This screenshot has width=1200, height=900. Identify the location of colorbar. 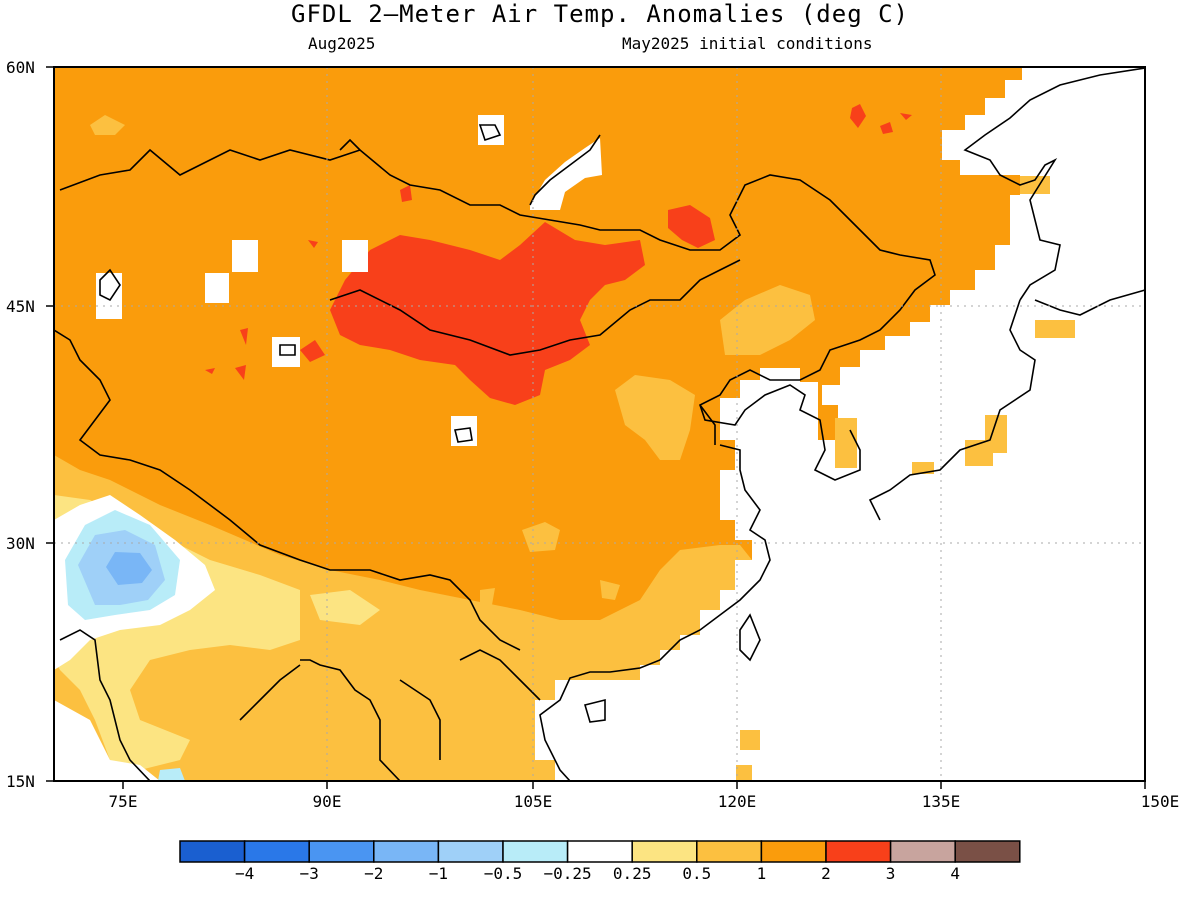
(600, 851).